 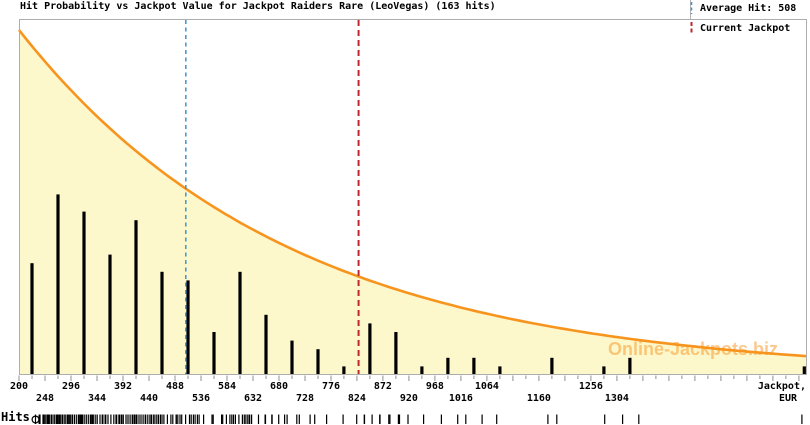 I want to click on hits-marker-circle-icon, so click(x=35, y=419).